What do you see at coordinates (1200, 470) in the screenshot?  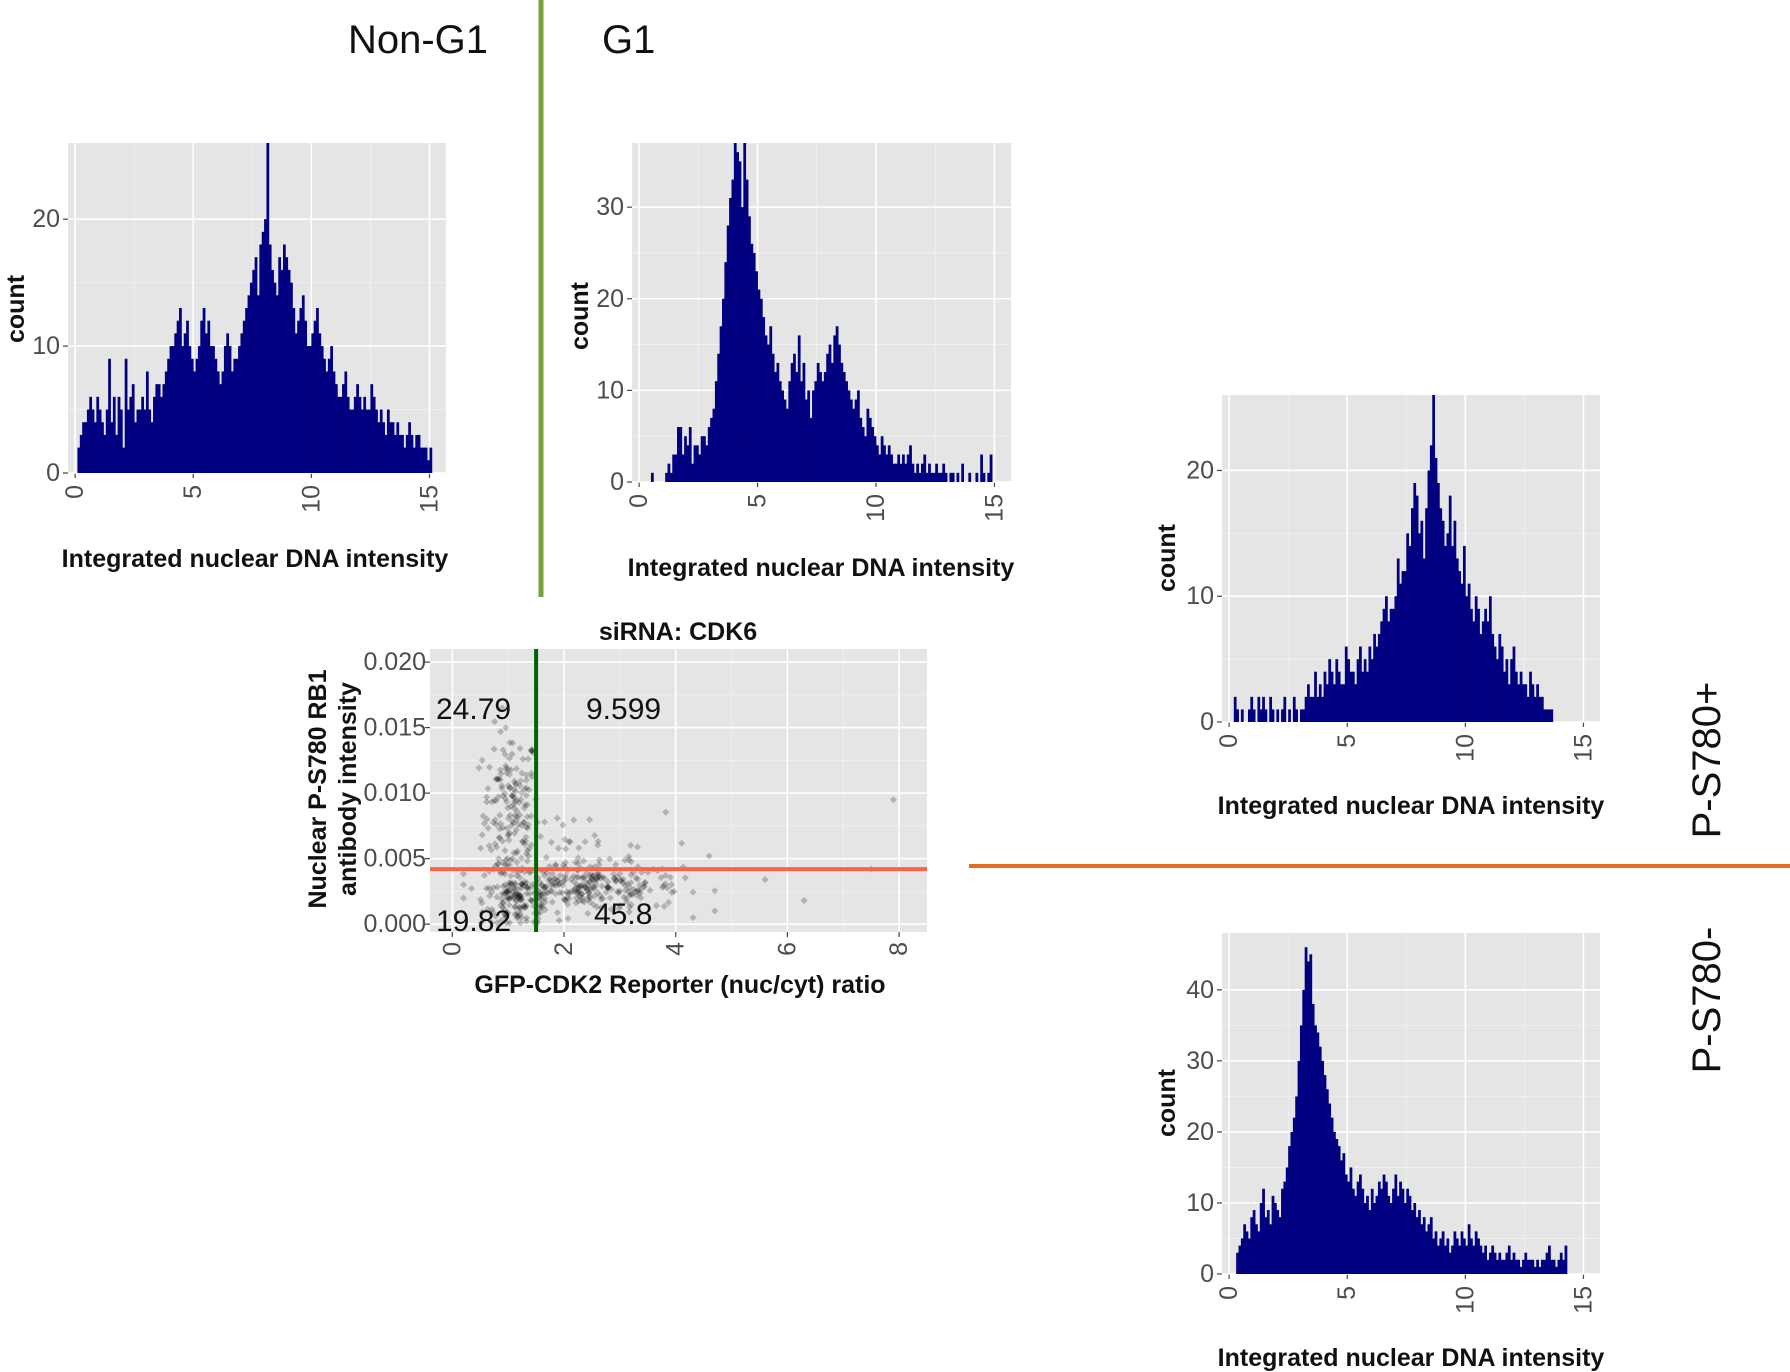 I see `y-tick-label: 20` at bounding box center [1200, 470].